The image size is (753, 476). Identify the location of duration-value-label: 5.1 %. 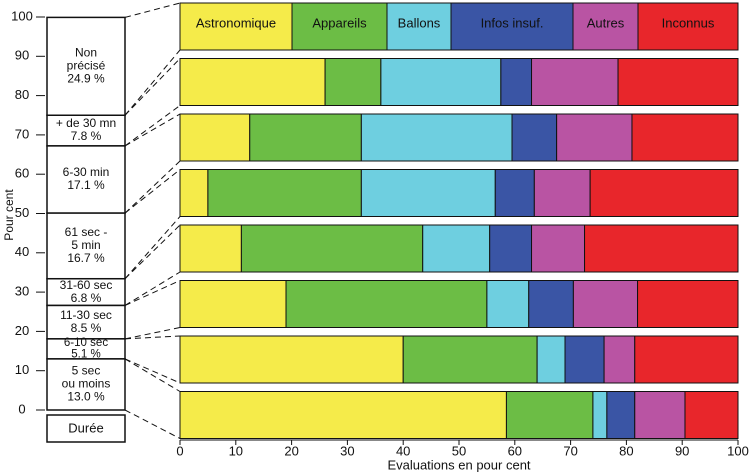
(85, 355).